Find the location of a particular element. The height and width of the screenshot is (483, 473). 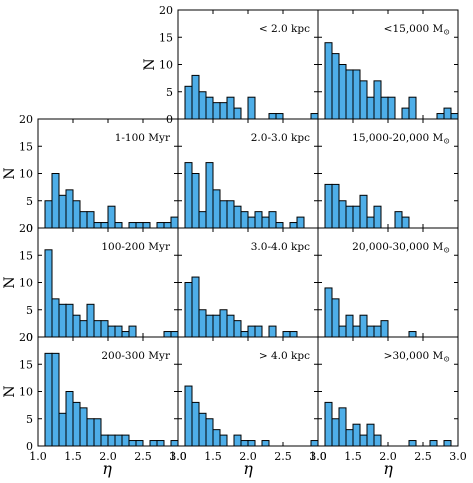

x-tick-label: 2.5 is located at coordinates (423, 456).